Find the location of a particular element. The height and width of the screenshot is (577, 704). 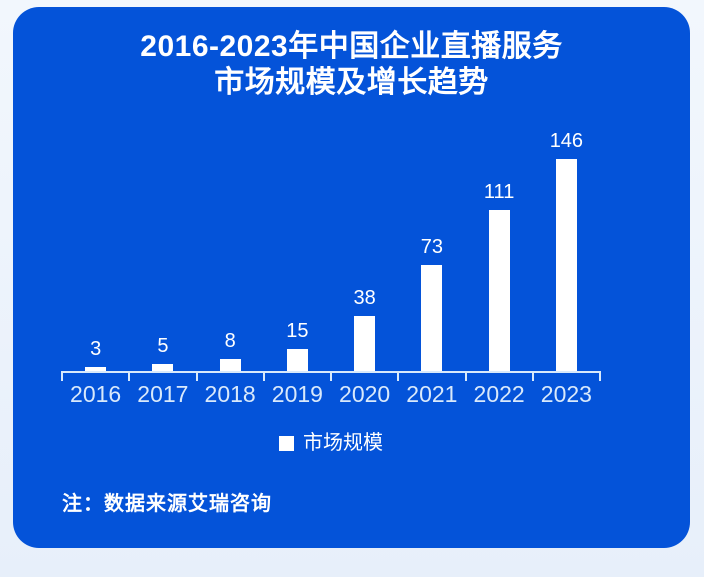

bar-value-label: 73 is located at coordinates (431, 247).